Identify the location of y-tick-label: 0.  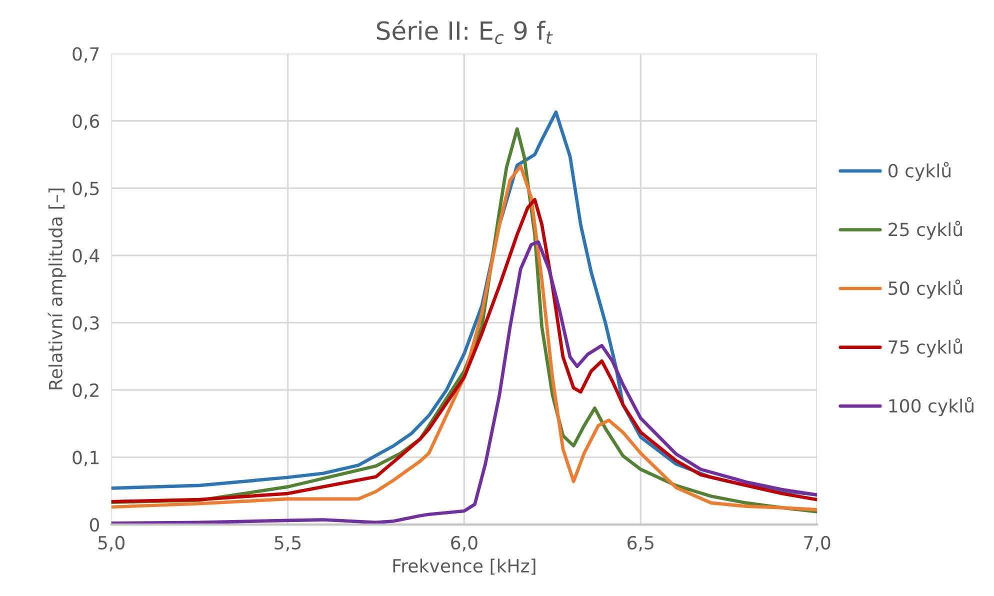
(95, 525).